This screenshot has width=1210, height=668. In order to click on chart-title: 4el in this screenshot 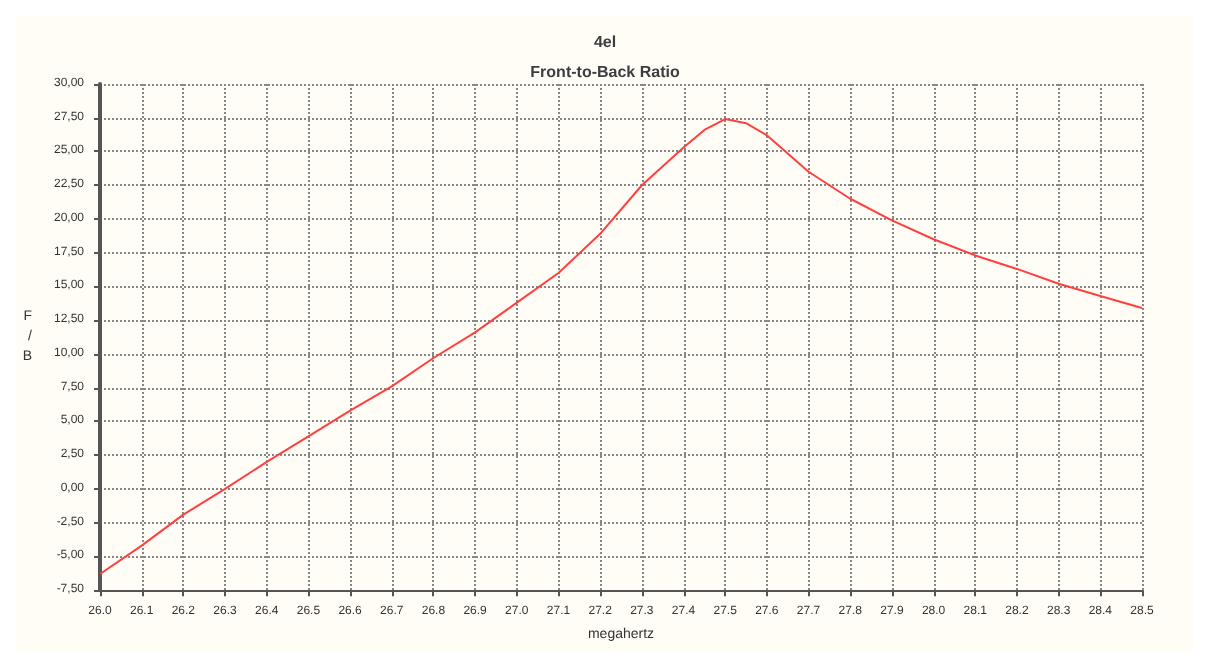, I will do `click(605, 42)`.